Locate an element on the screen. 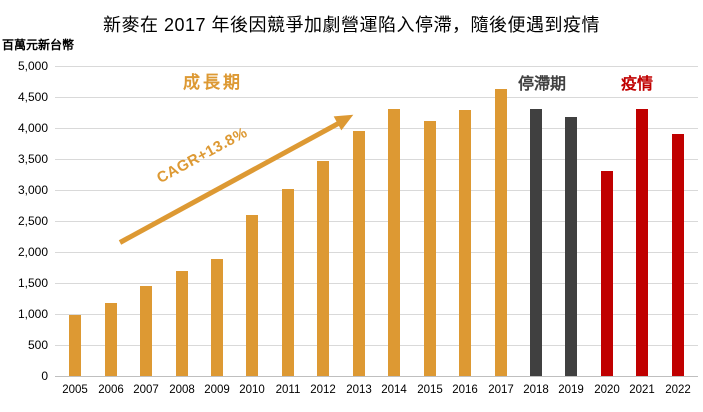 The width and height of the screenshot is (703, 412). x-axis-label: 2006 is located at coordinates (111, 390).